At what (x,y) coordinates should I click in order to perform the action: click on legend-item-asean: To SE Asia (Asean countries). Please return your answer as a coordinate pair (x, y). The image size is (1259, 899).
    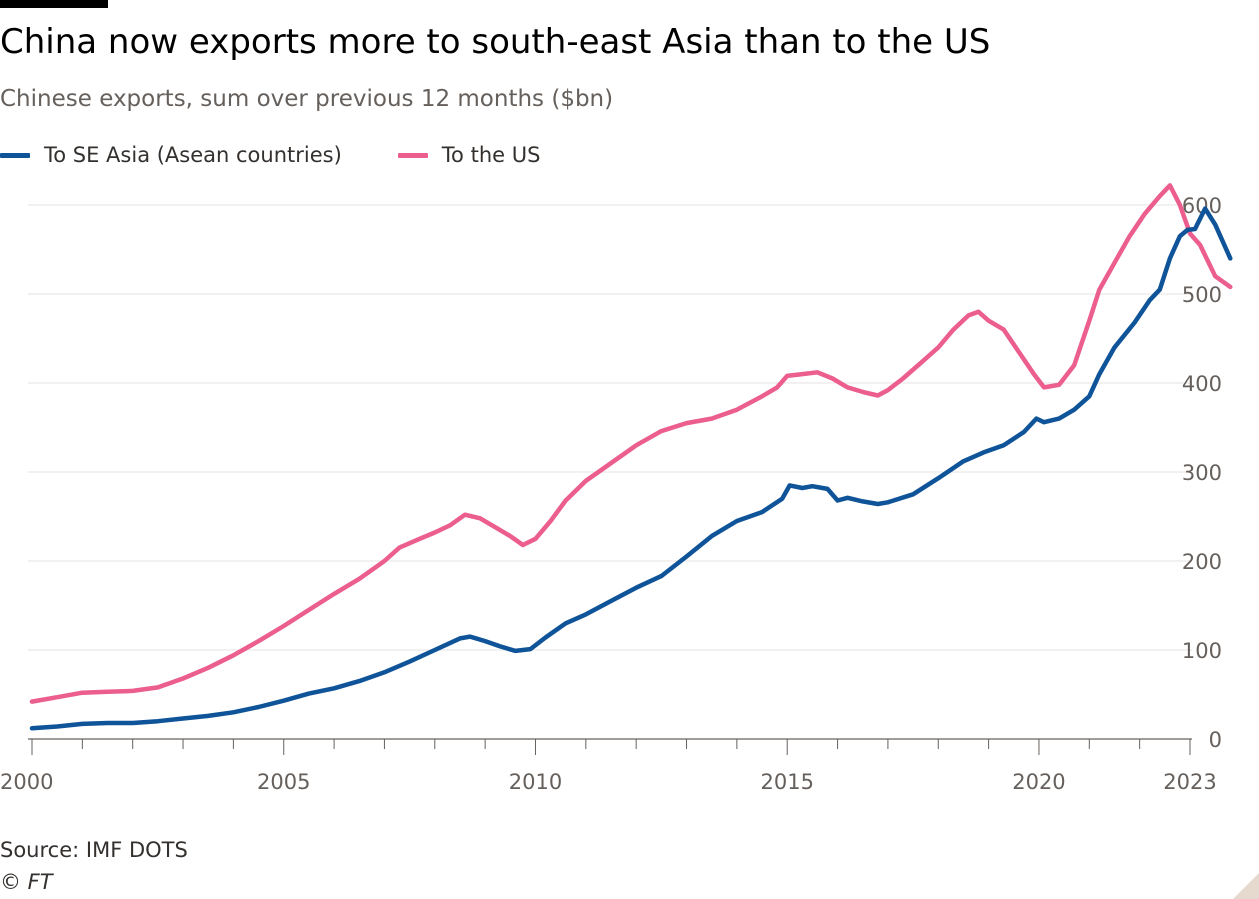
    Looking at the image, I should click on (171, 155).